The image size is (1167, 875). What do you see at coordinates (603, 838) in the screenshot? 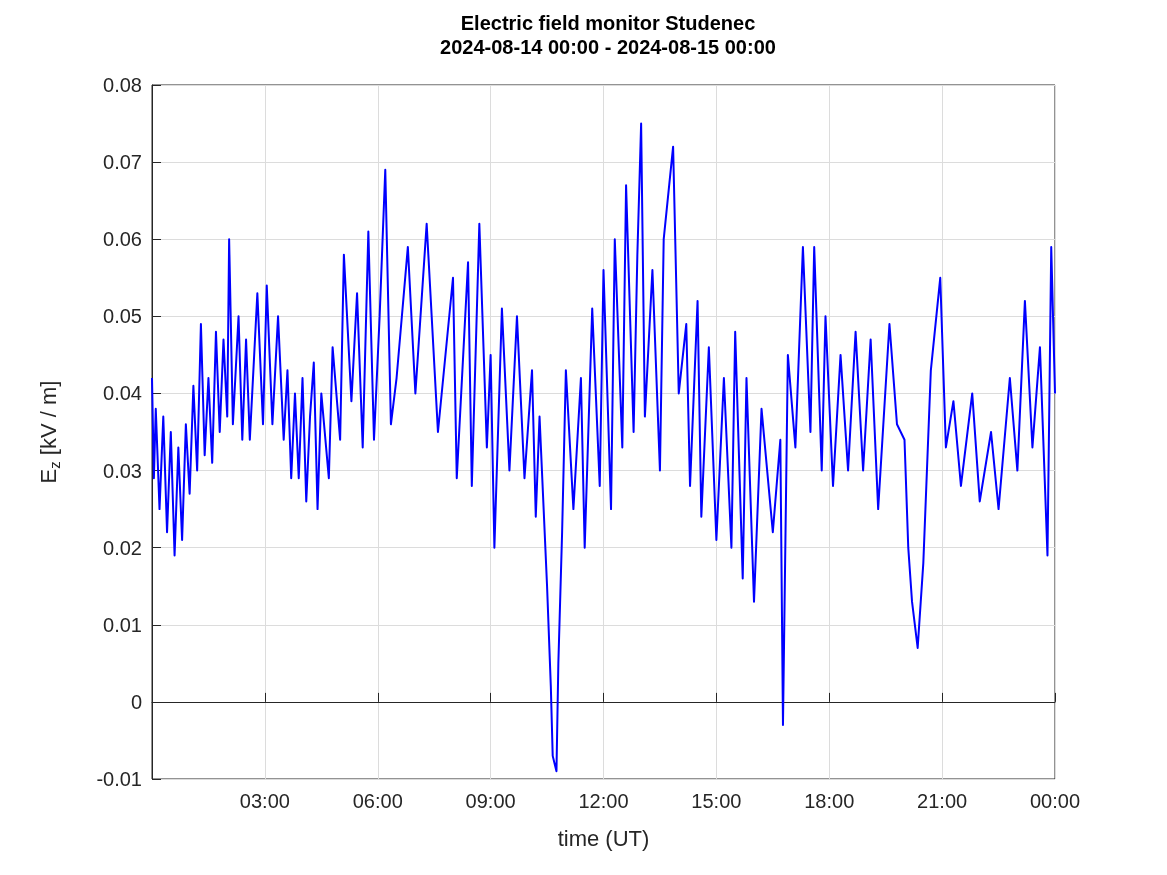
I see `x-axis-title: time (UT)` at bounding box center [603, 838].